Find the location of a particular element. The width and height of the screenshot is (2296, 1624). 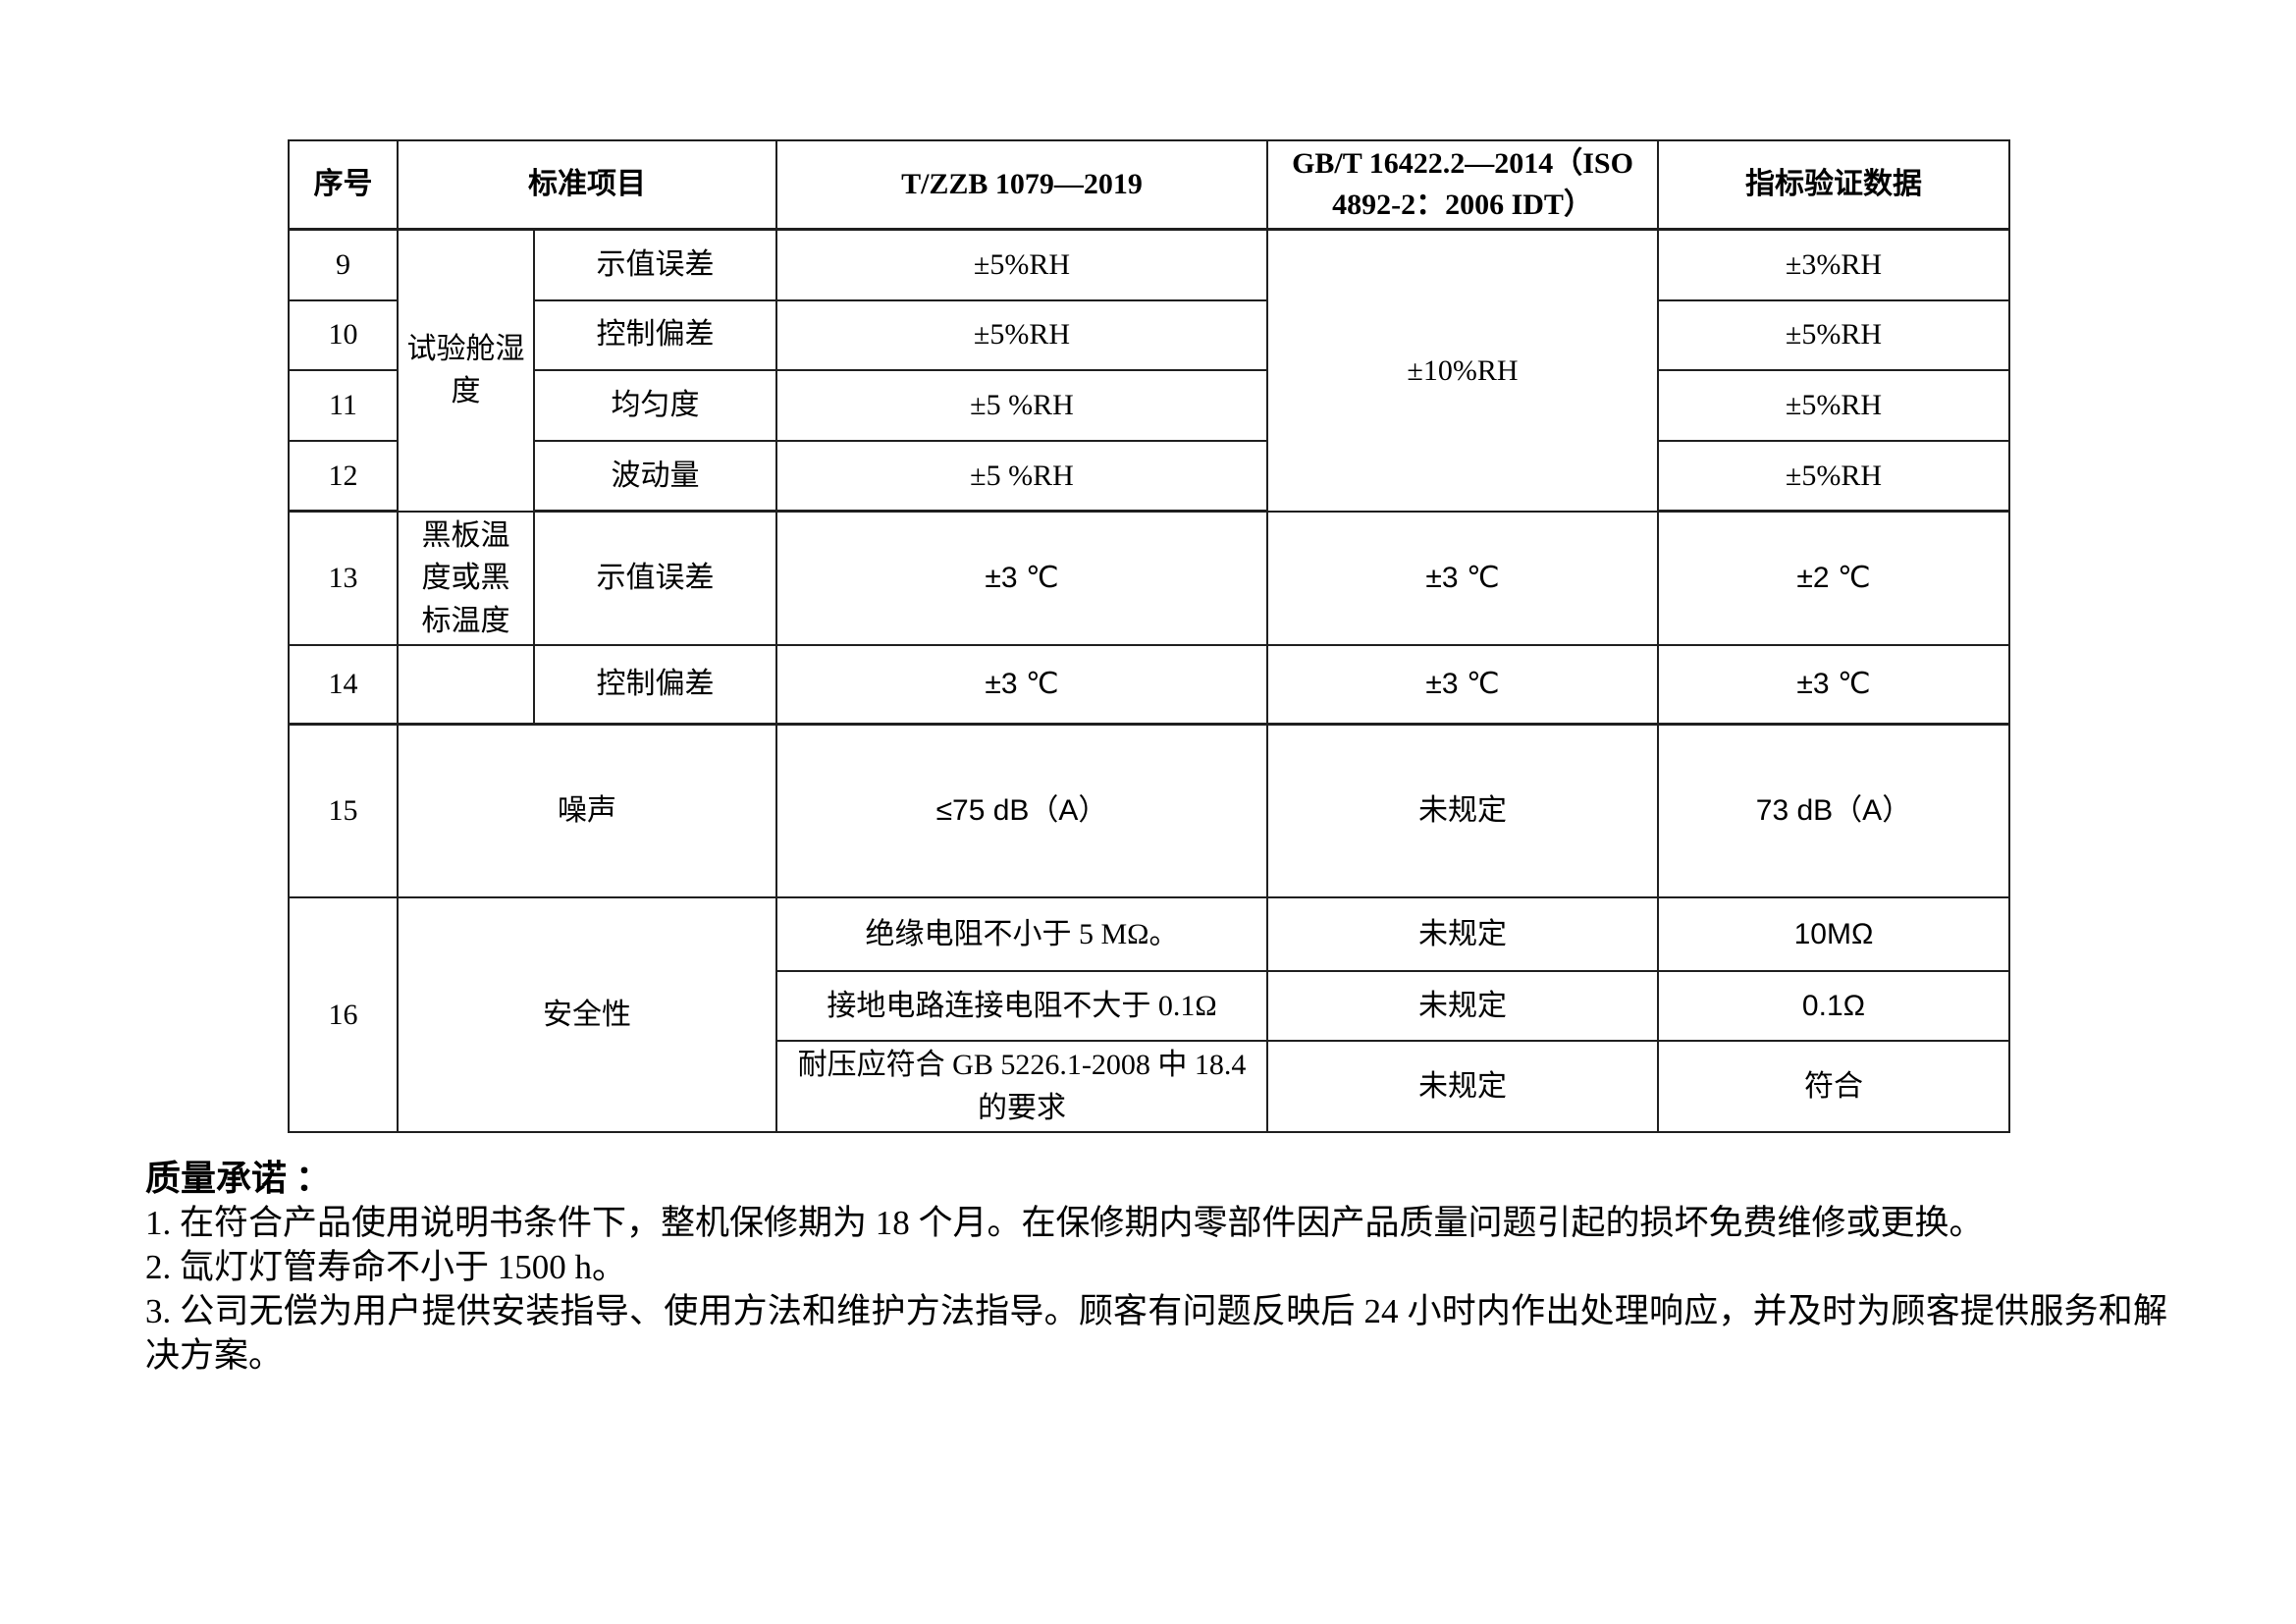

verify-value-cell: 10MΩ is located at coordinates (1834, 934).